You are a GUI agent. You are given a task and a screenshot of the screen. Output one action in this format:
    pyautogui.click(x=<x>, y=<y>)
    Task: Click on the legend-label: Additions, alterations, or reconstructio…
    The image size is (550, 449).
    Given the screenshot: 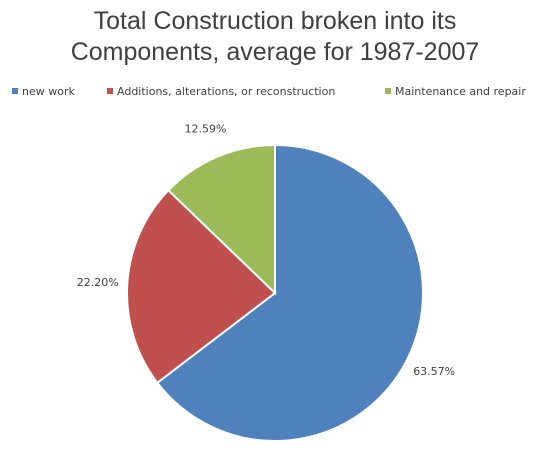 What is the action you would take?
    pyautogui.click(x=226, y=91)
    